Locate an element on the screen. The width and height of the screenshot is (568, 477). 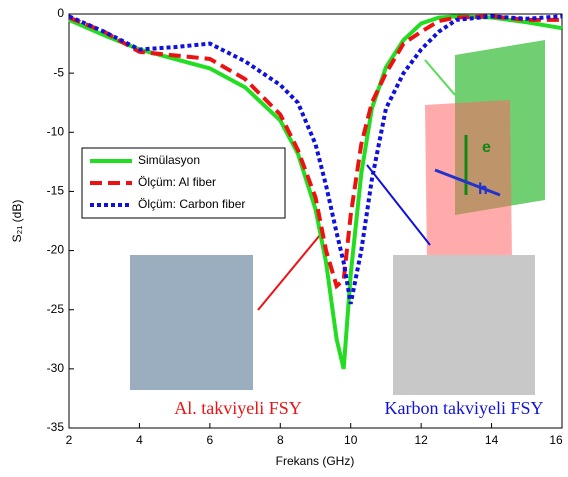
y-tick-label: -35 is located at coordinates (56, 427).